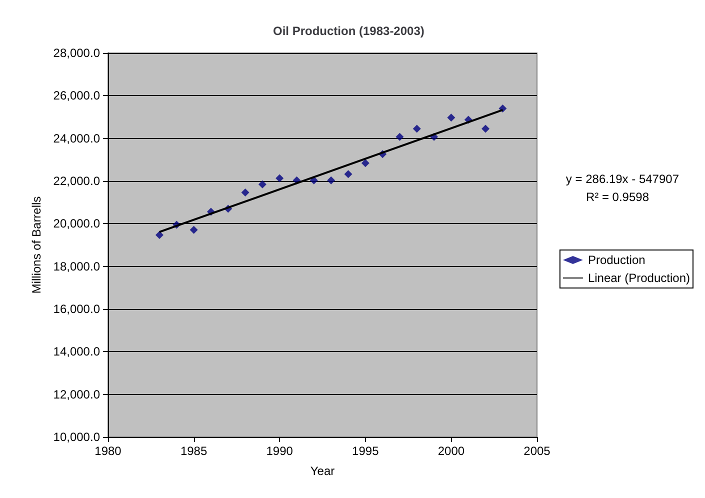 The image size is (705, 498). I want to click on x-tick-label: 2005, so click(537, 451).